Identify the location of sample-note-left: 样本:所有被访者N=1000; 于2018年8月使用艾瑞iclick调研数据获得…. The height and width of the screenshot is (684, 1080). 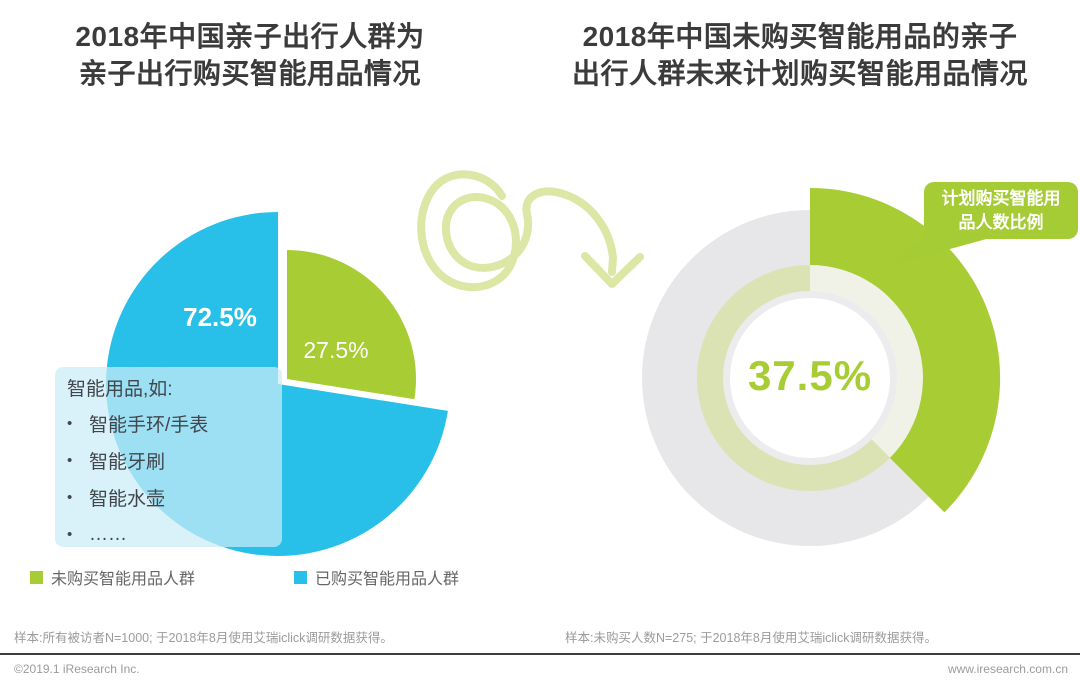
(203, 638).